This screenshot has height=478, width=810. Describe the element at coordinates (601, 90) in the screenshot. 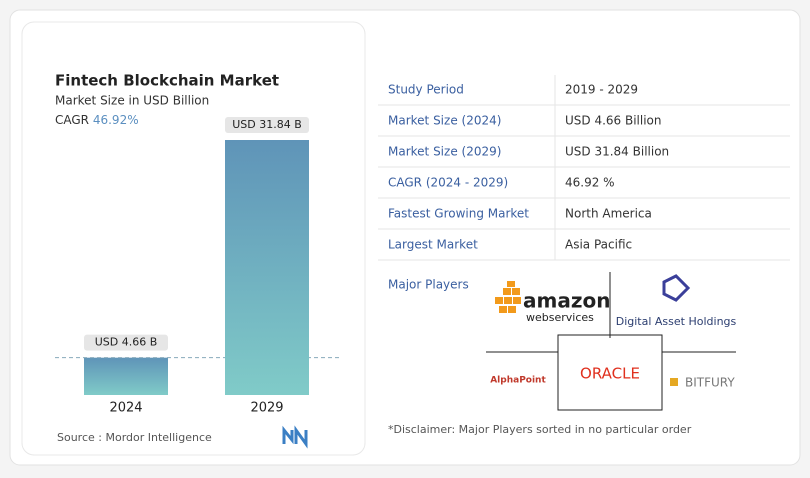

I see `row-value: 2019 - 2029` at that location.